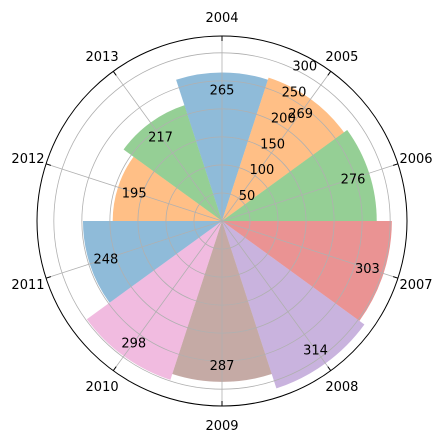  I want to click on category-label-2011: 2011, so click(27, 285).